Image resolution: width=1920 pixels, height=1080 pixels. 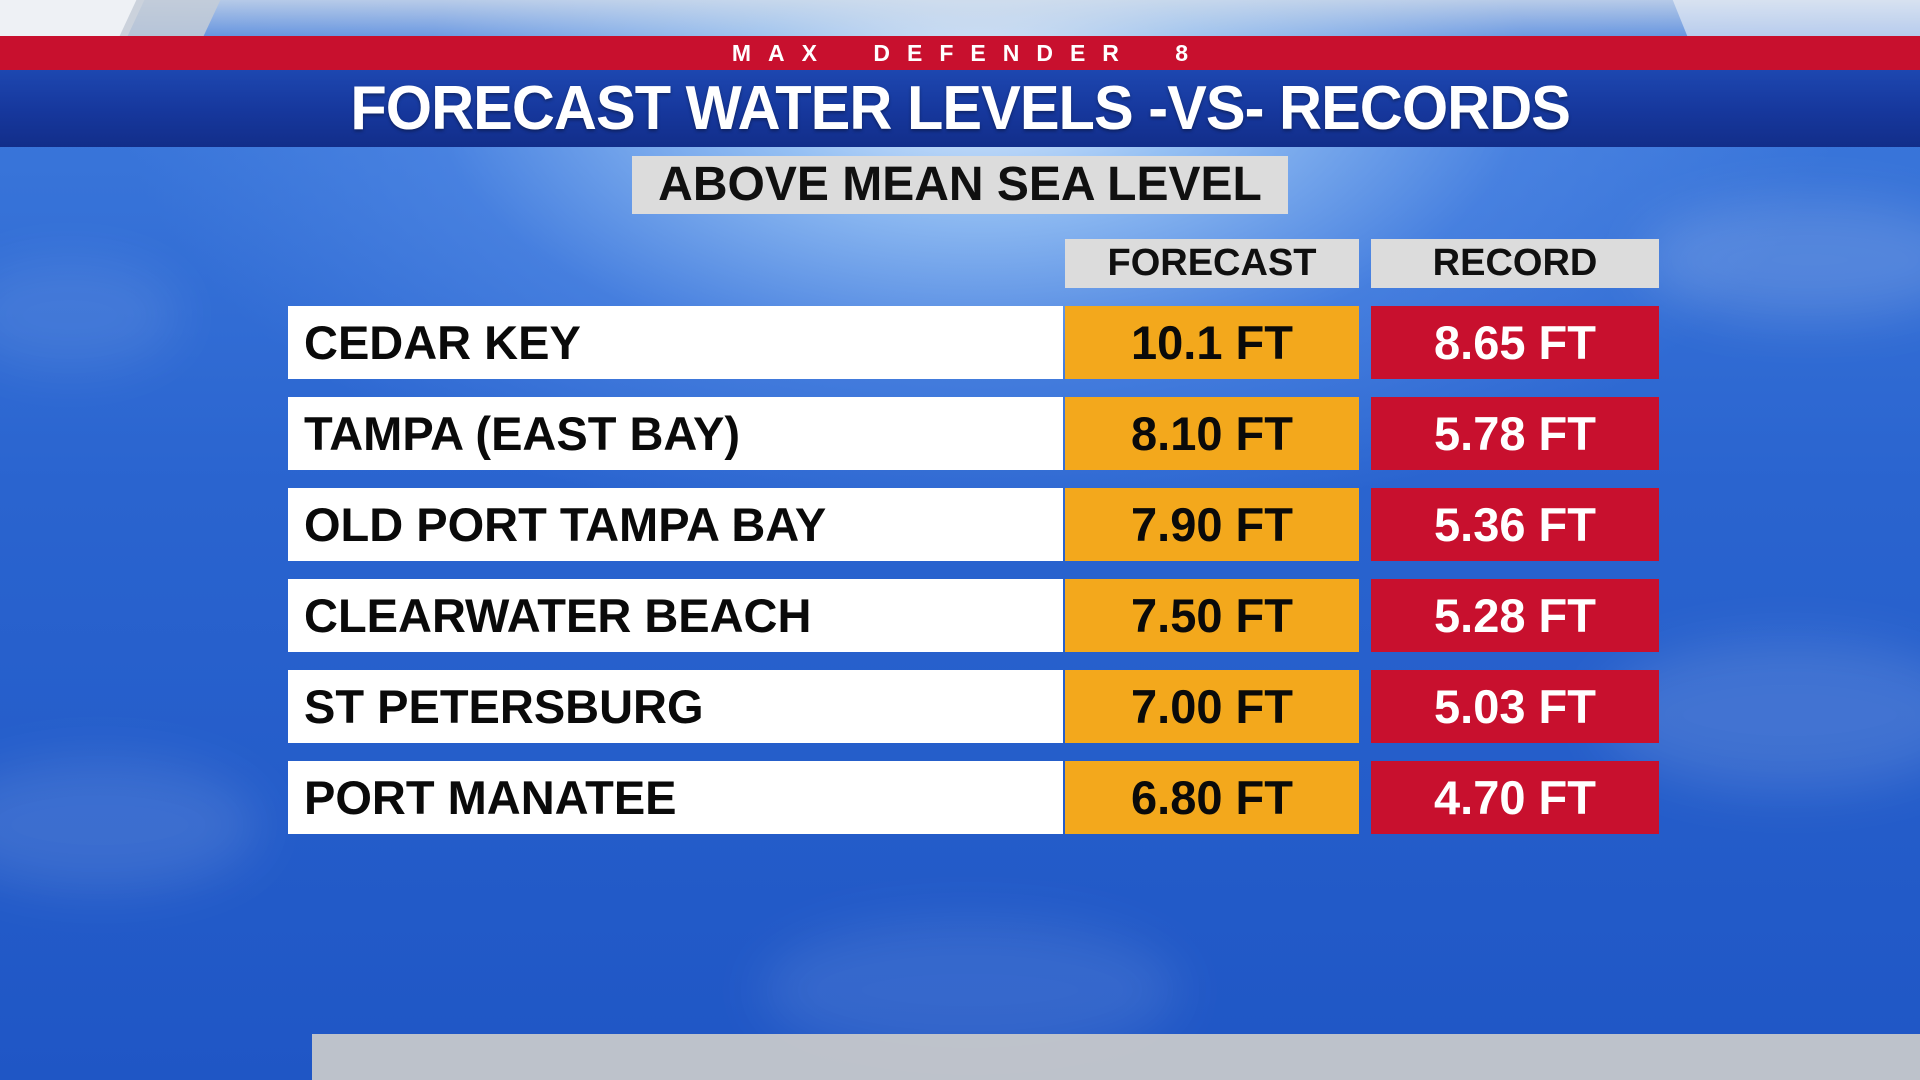 What do you see at coordinates (1212, 263) in the screenshot?
I see `column-header-forecast: FORECAST` at bounding box center [1212, 263].